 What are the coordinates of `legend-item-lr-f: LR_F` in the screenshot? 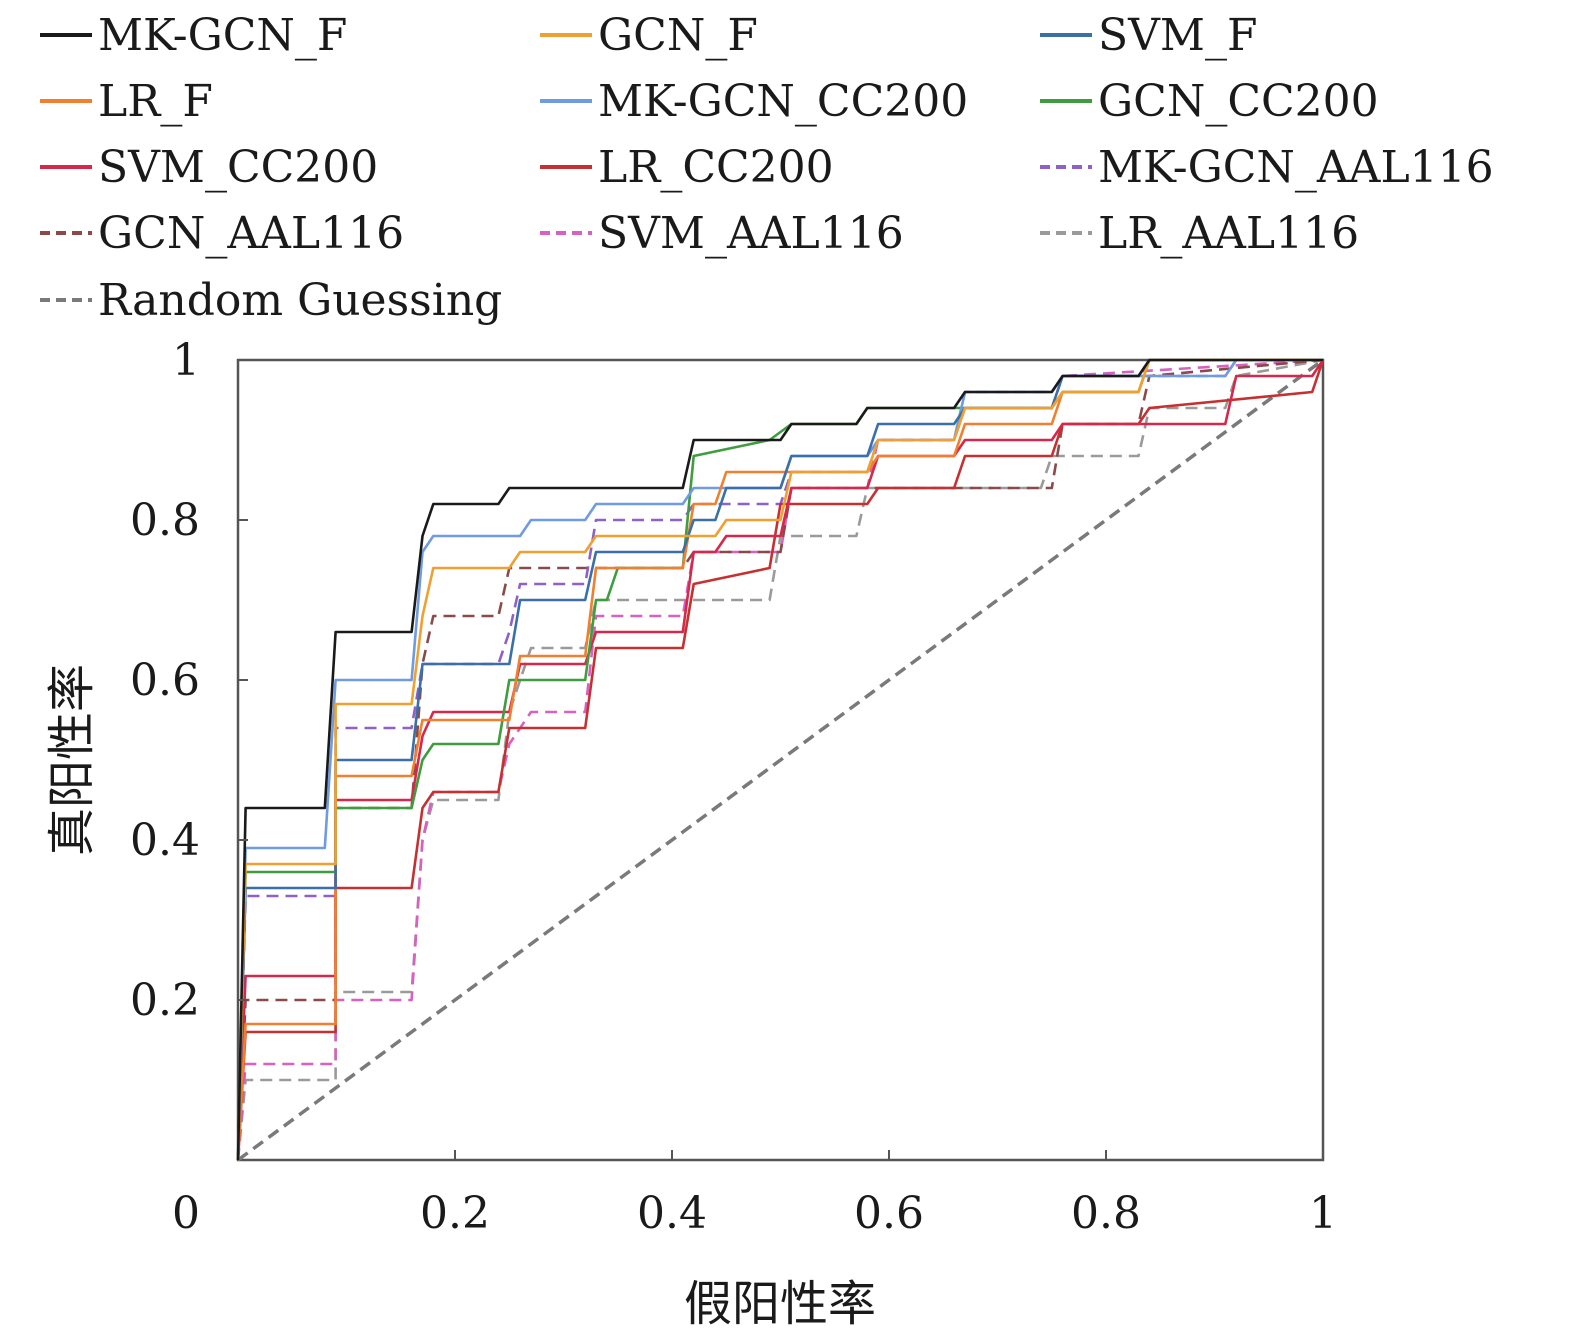 It's located at (126, 101).